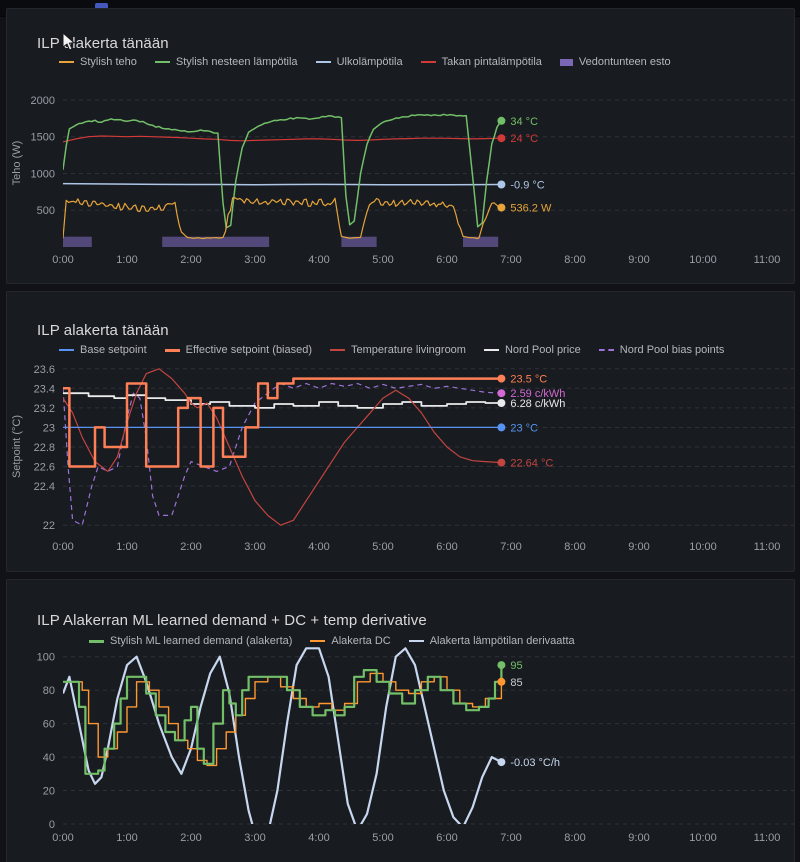 The height and width of the screenshot is (862, 800). What do you see at coordinates (126, 838) in the screenshot?
I see `x-tick-label: 1:00` at bounding box center [126, 838].